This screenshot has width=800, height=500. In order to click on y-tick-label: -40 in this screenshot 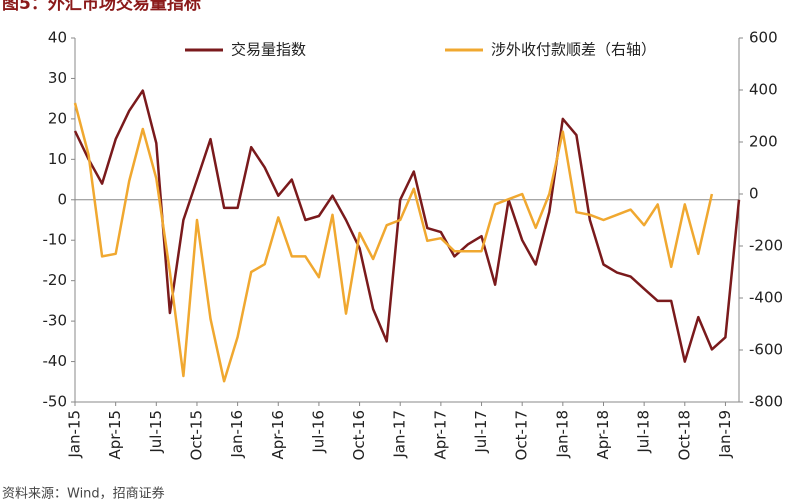, I will do `click(55, 361)`.